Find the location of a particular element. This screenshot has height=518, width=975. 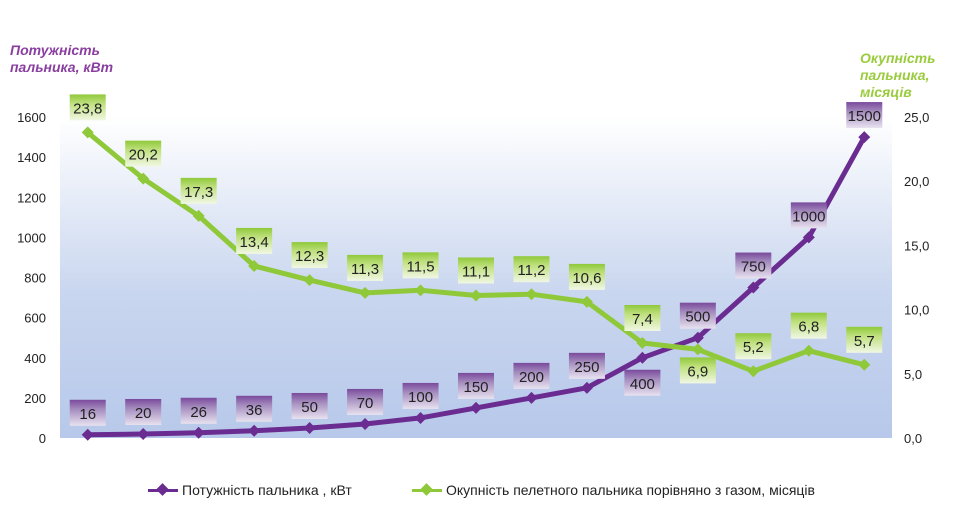

left-axis-title: Потужність пальника, кВт is located at coordinates (62, 58).